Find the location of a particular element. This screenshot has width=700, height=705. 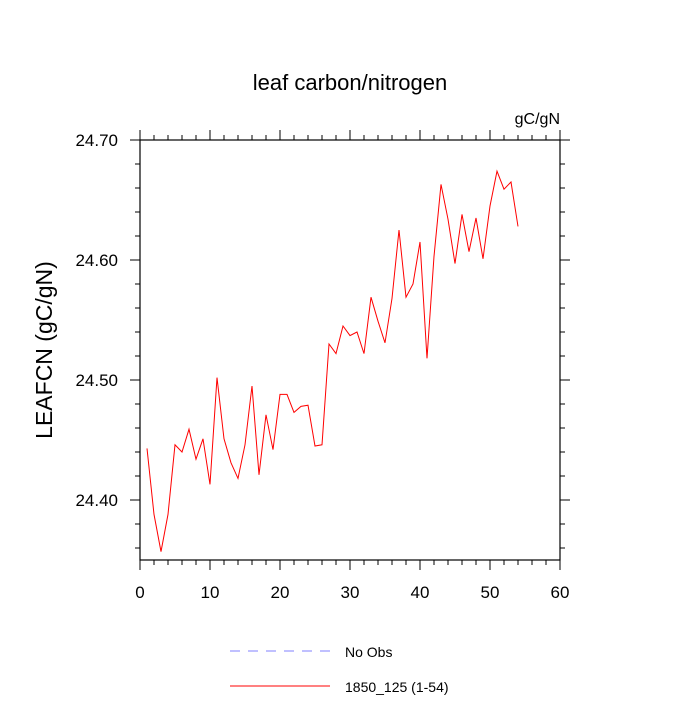

y-axis-label: LEAFCN (gC/gN) is located at coordinates (44, 350).